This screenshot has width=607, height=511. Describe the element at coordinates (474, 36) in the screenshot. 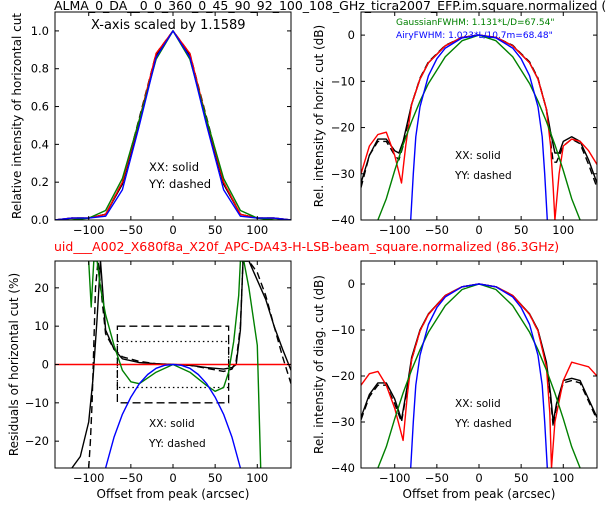

I see `annotation-text: AiryFWHM: 1.023*L/10.7m=68.48"` at that location.